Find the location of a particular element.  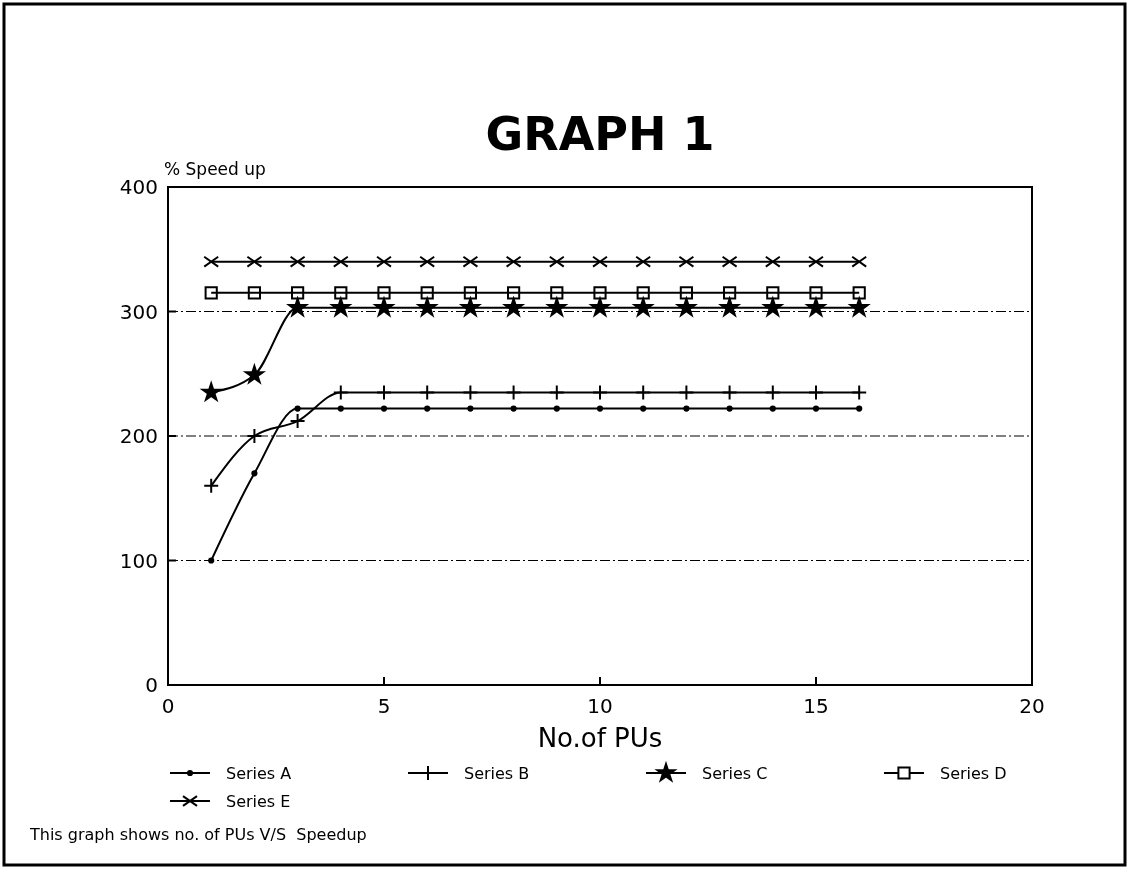

y-axis-title: % Speed up is located at coordinates (215, 169).